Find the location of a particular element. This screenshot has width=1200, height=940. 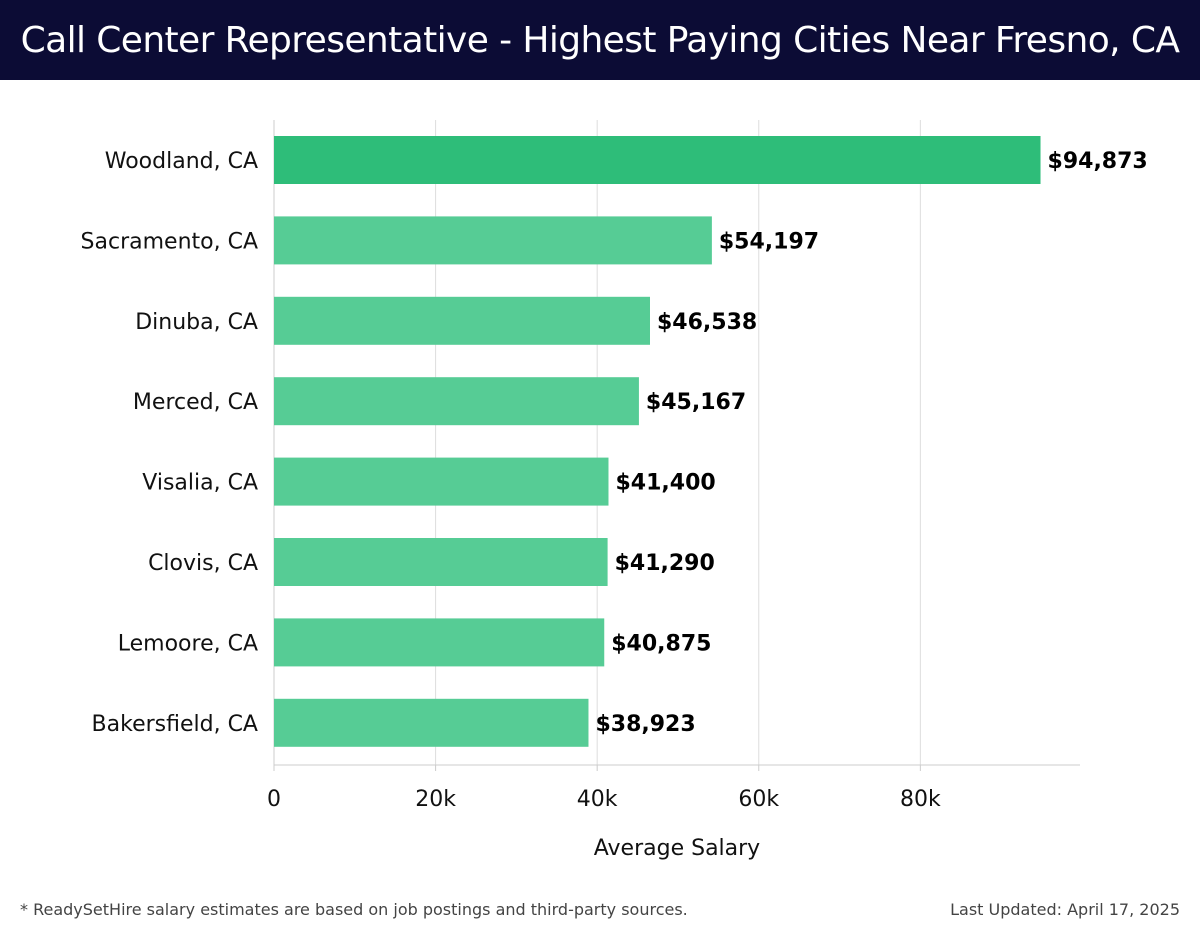

x-tick-label: 80k is located at coordinates (920, 799).